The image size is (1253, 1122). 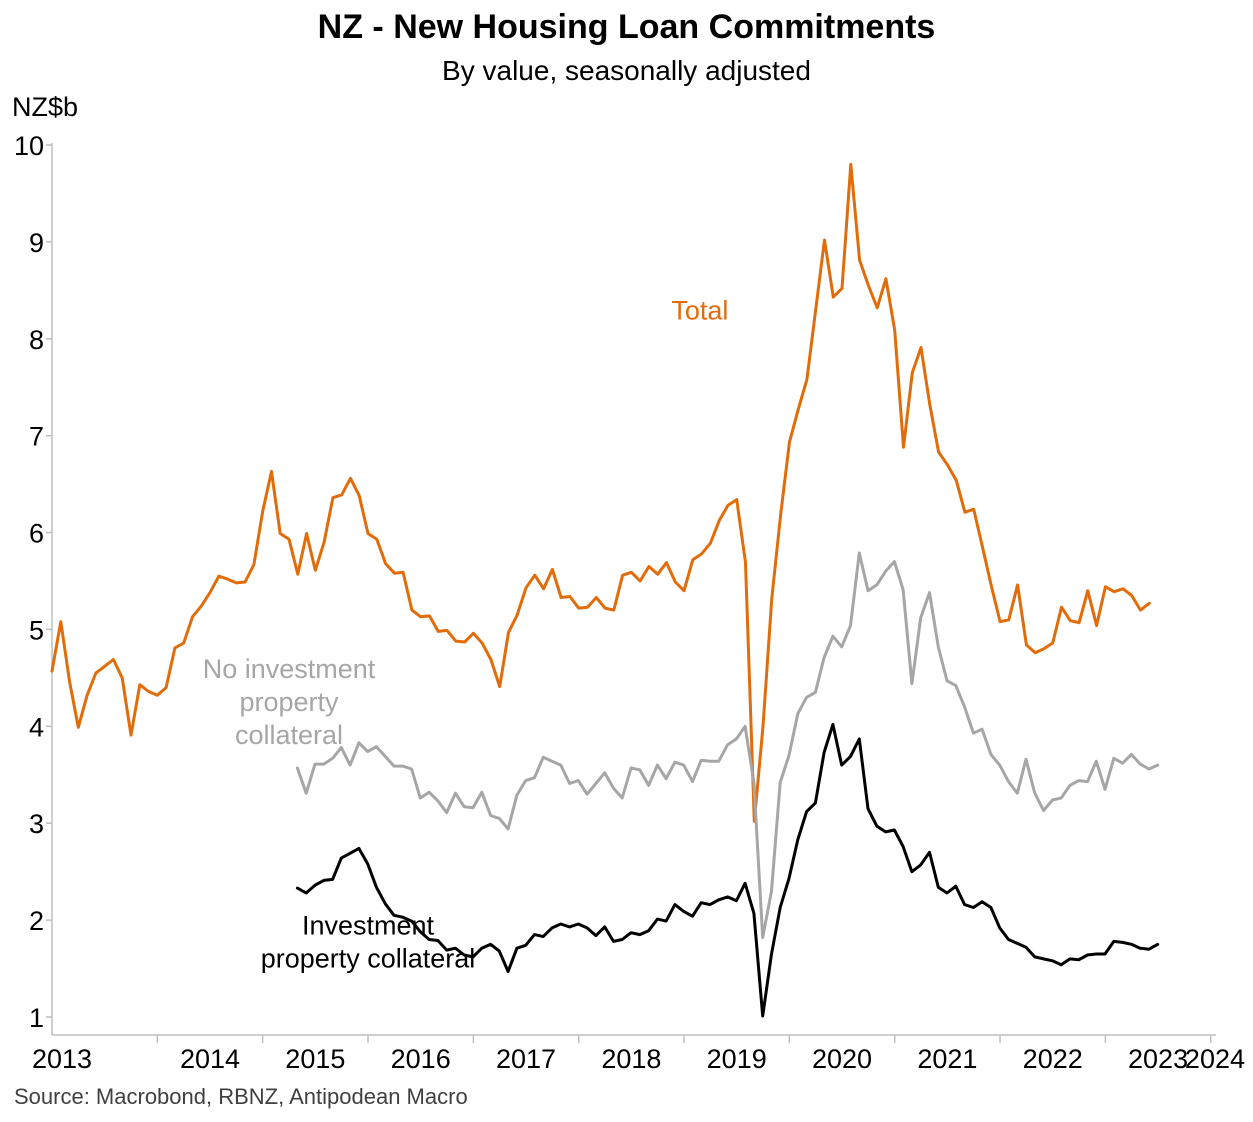 What do you see at coordinates (210, 1059) in the screenshot?
I see `x-tick-label: 2014` at bounding box center [210, 1059].